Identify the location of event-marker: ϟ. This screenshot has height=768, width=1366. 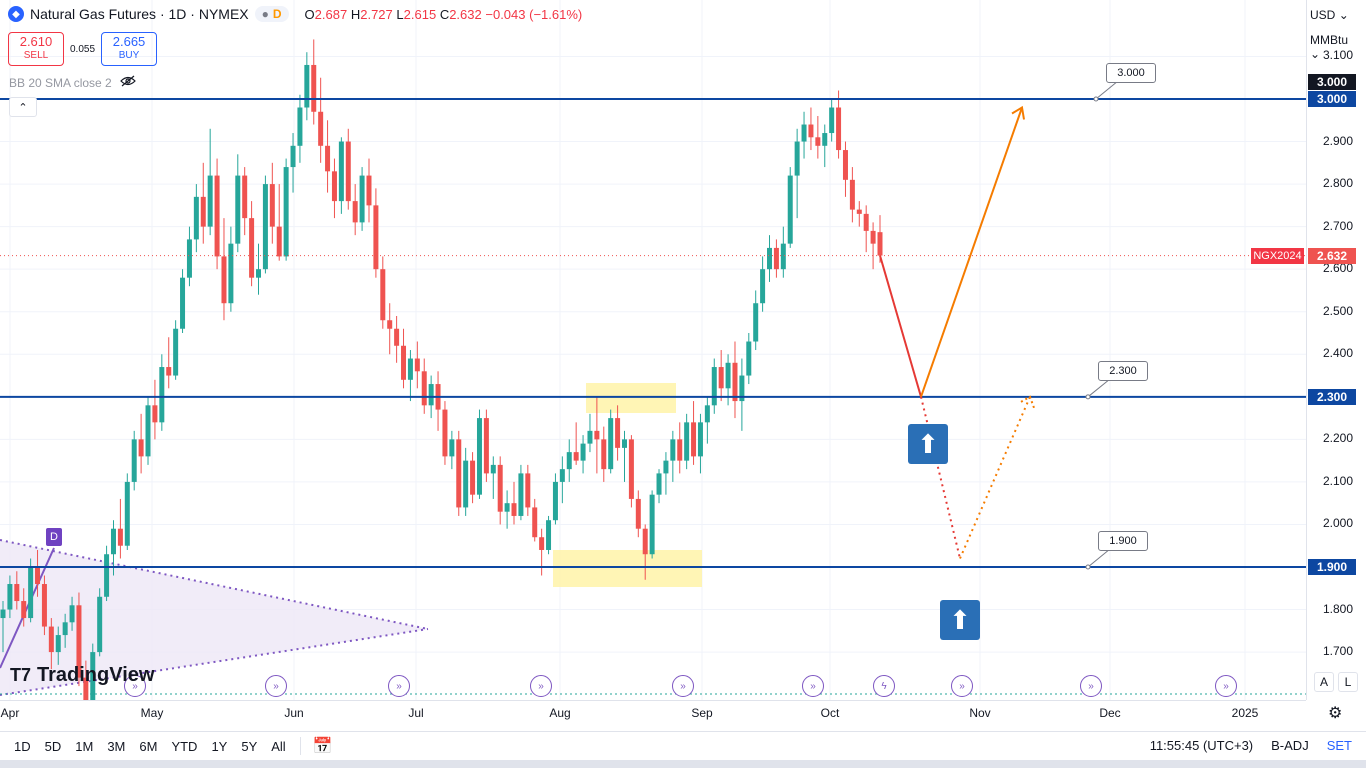
(884, 686).